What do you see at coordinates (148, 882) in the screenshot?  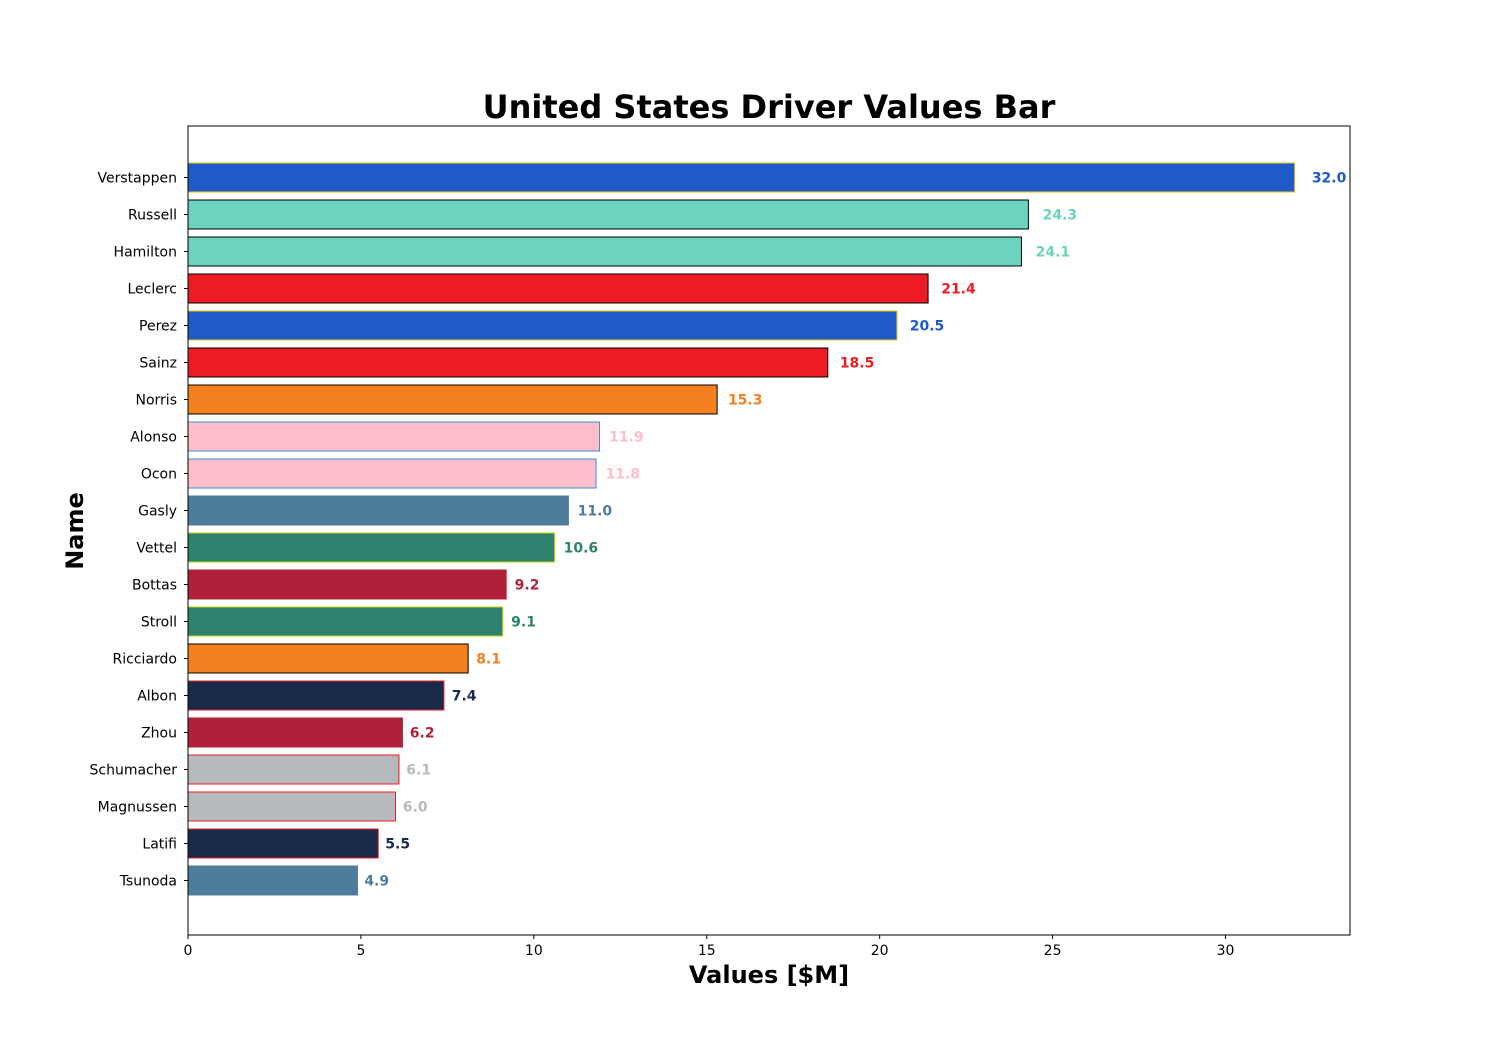 I see `y-tick-label-tsunoda: Tsunoda` at bounding box center [148, 882].